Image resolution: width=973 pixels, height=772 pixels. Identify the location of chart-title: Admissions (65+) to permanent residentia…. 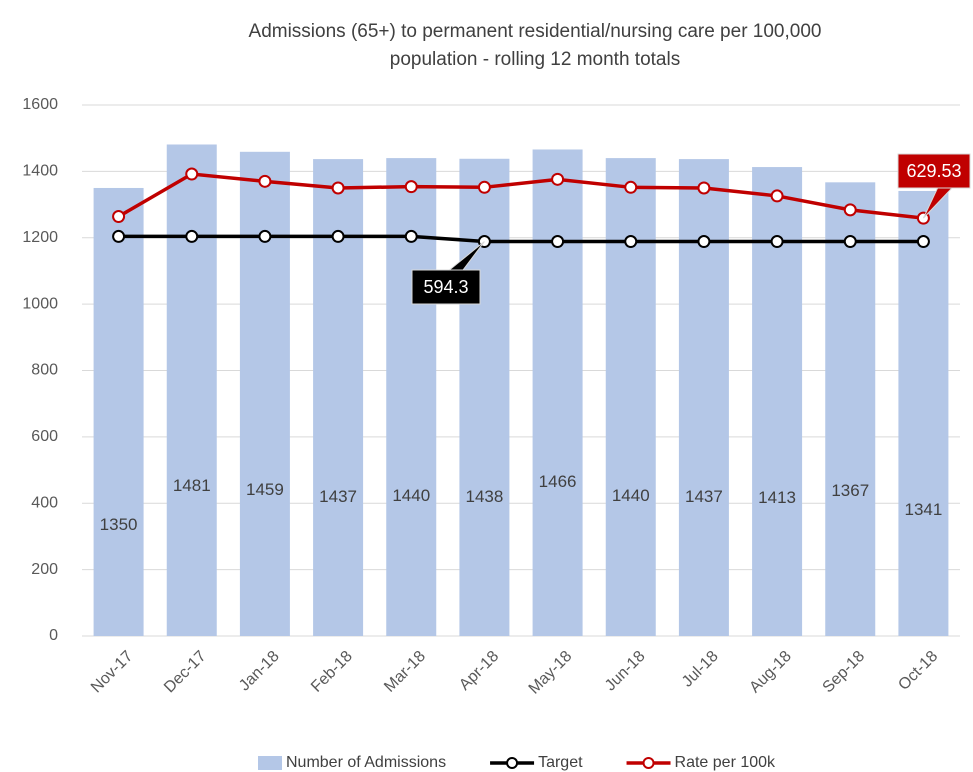
(535, 45).